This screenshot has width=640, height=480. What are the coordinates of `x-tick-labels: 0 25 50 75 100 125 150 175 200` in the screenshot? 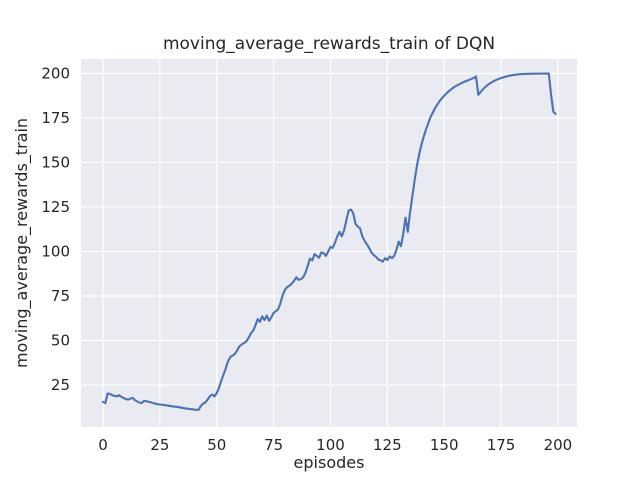 It's located at (335, 445).